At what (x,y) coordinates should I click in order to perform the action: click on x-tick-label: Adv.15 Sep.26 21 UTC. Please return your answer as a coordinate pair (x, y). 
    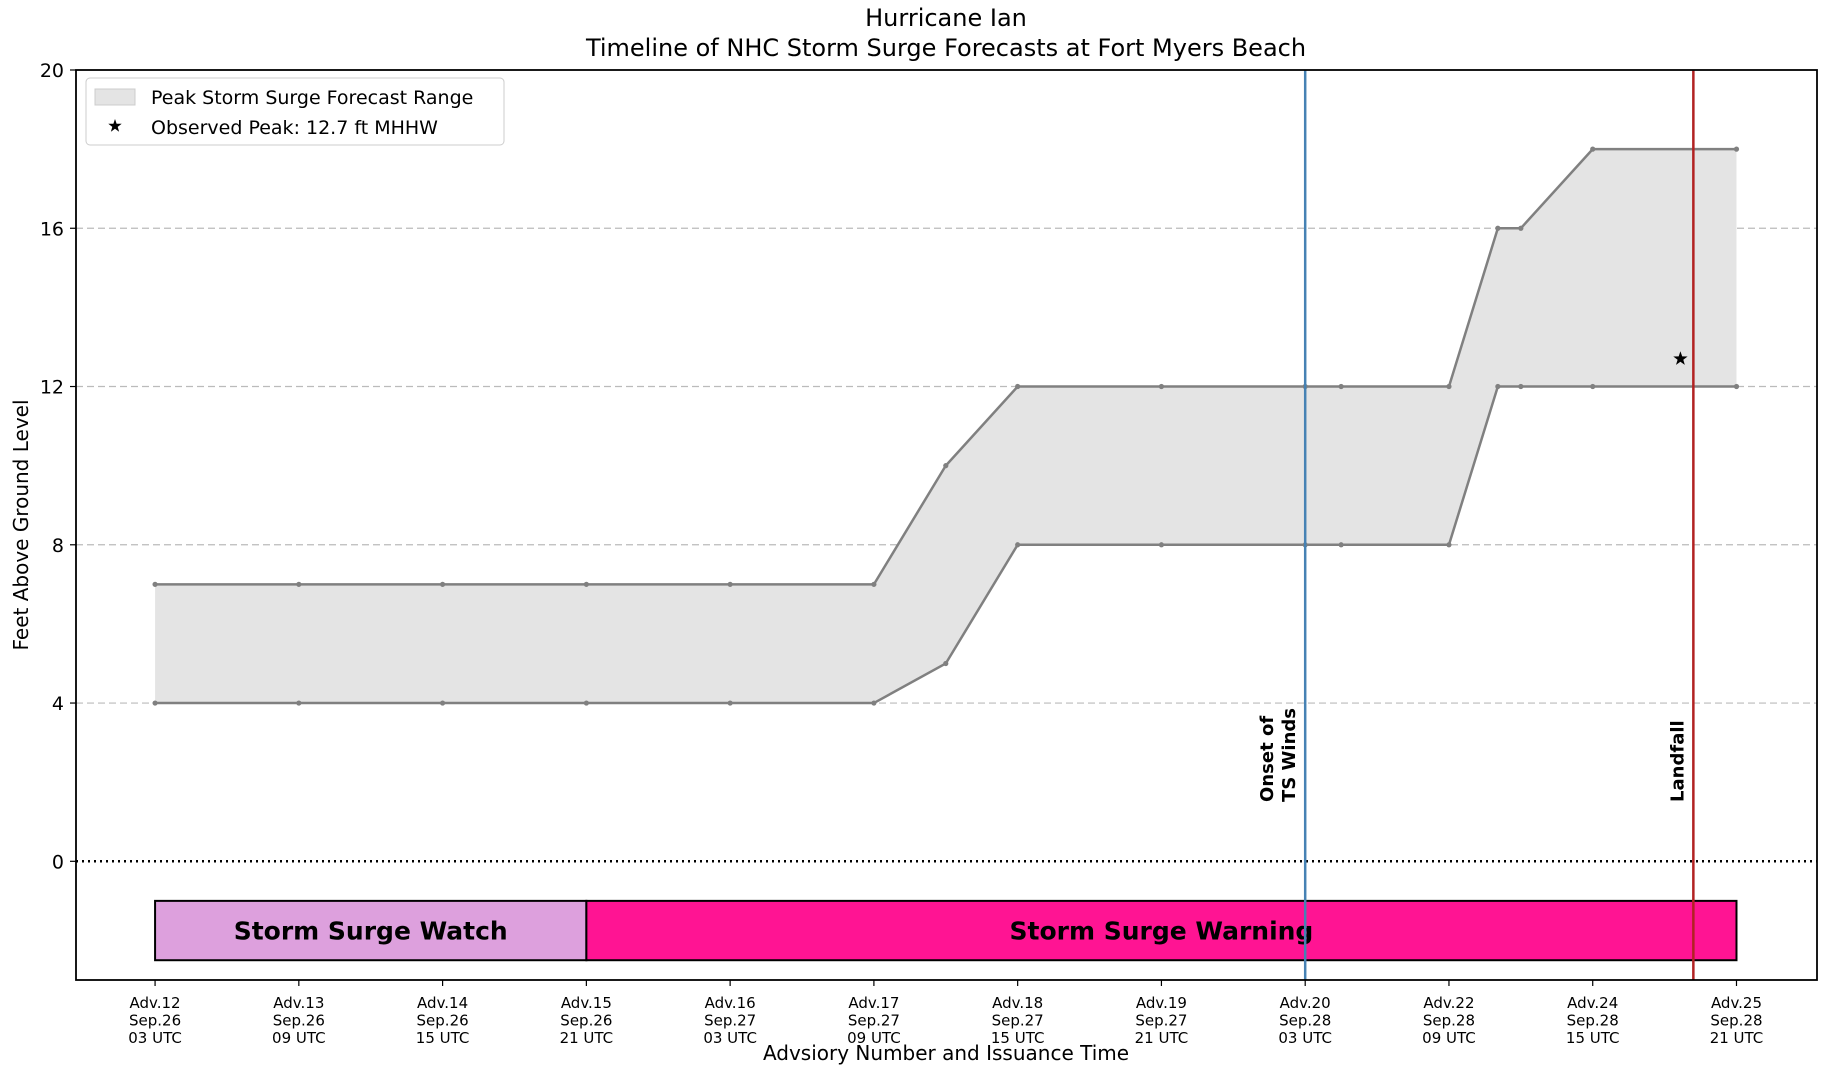
    Looking at the image, I should click on (587, 1020).